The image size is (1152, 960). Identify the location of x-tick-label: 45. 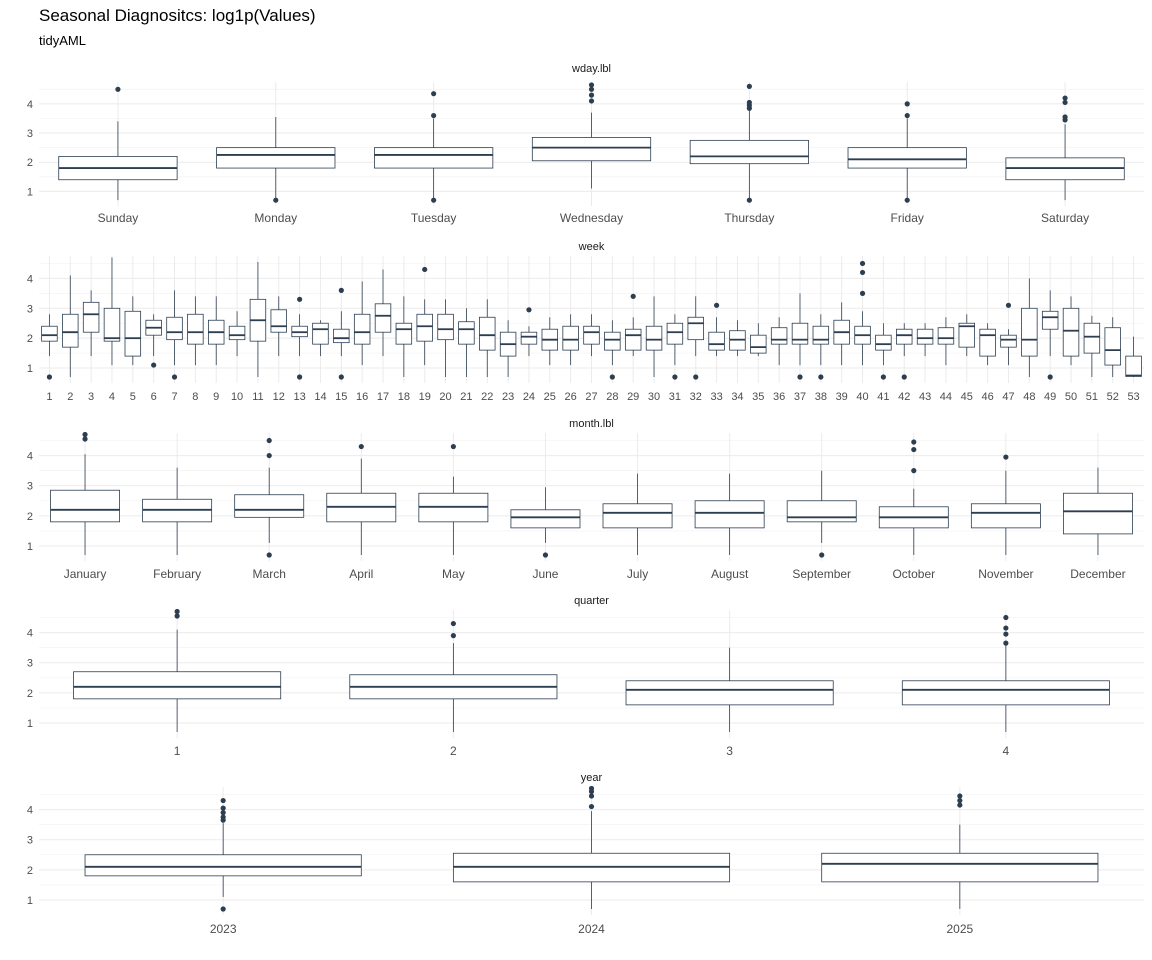
(967, 397).